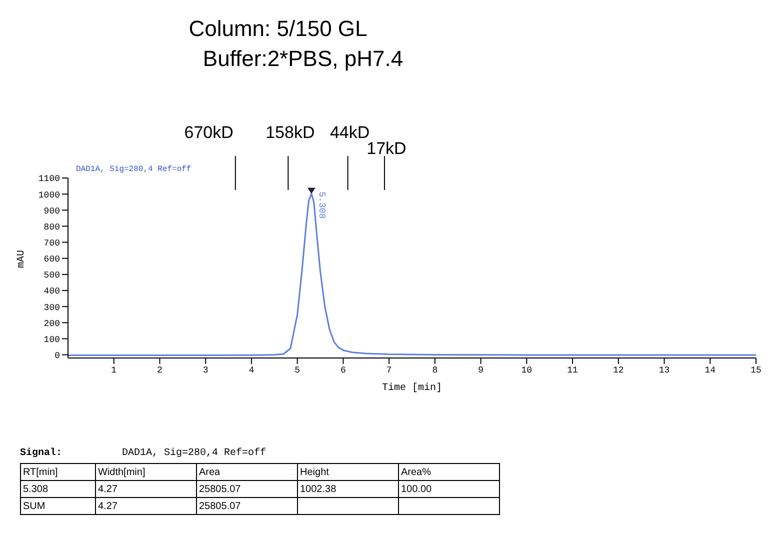  What do you see at coordinates (58, 506) in the screenshot?
I see `text: SUM` at bounding box center [58, 506].